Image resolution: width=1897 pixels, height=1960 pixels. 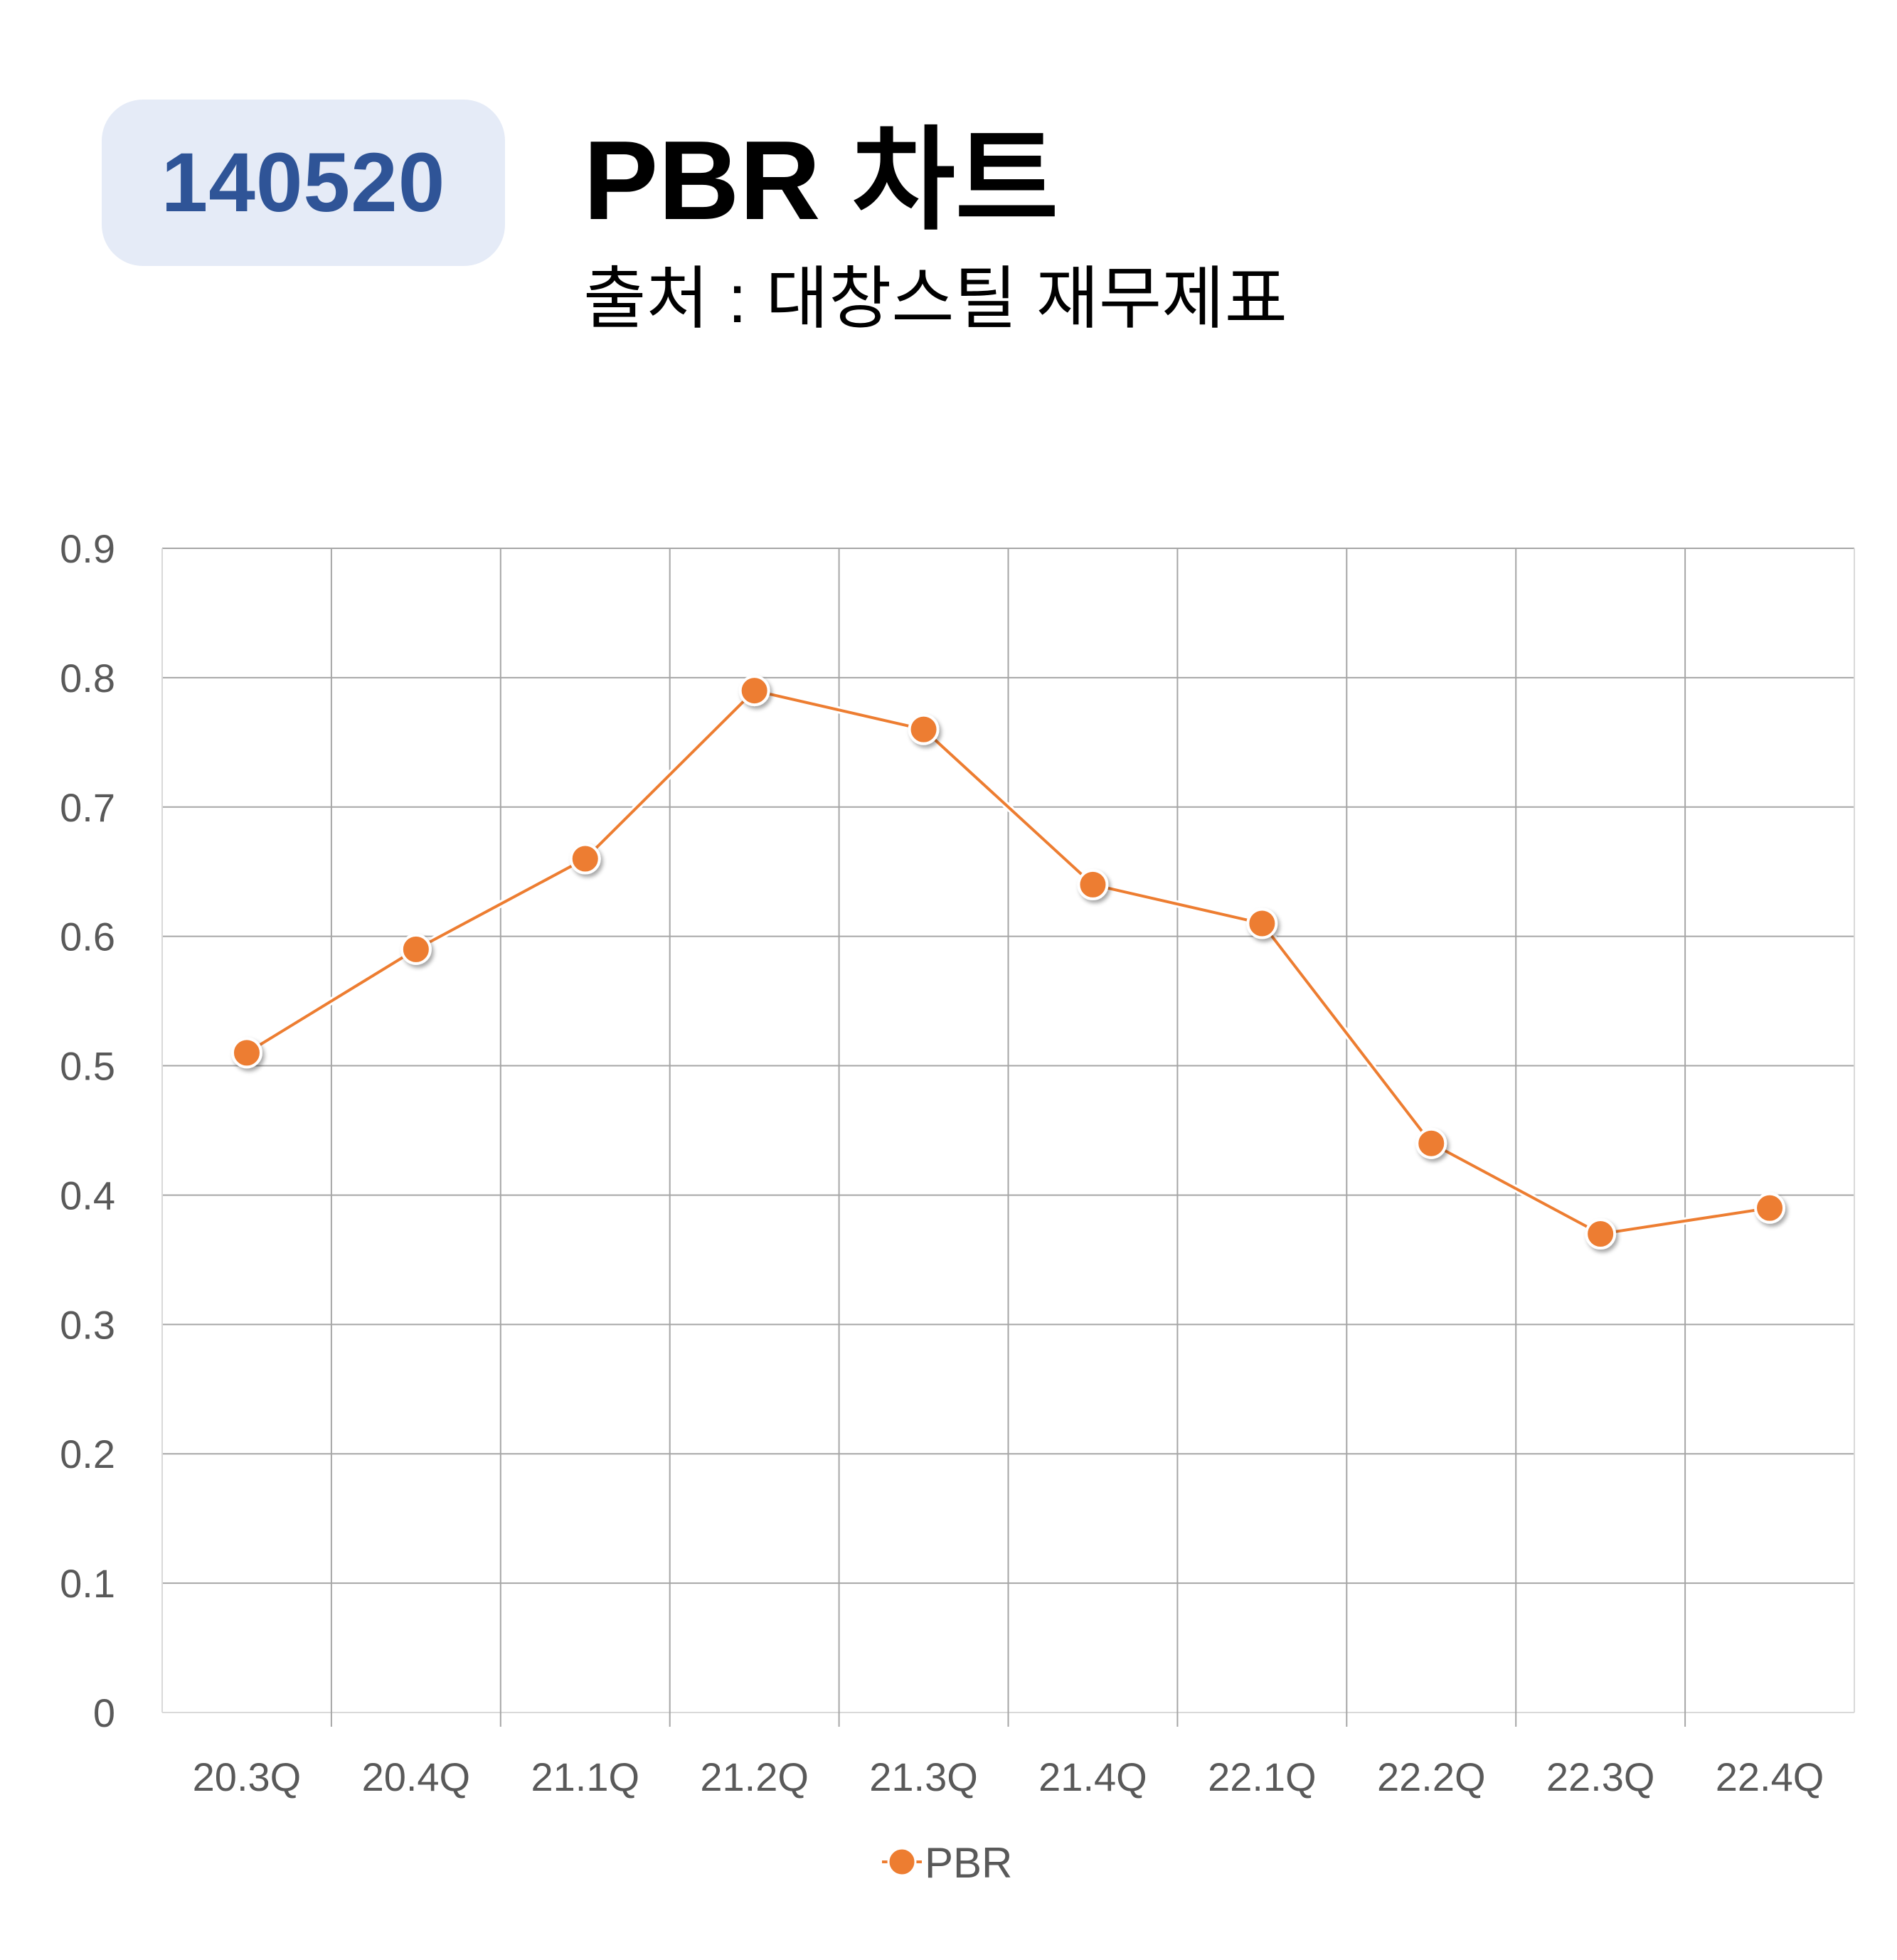 I want to click on y-tick-label: 0.9, so click(x=87, y=548).